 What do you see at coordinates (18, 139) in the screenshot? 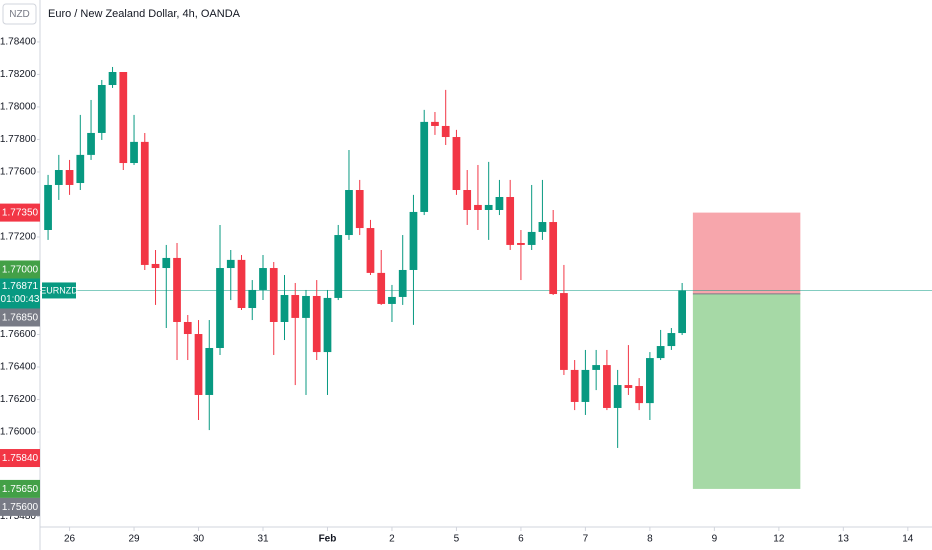
I see `y-tick-label: 1.77800` at bounding box center [18, 139].